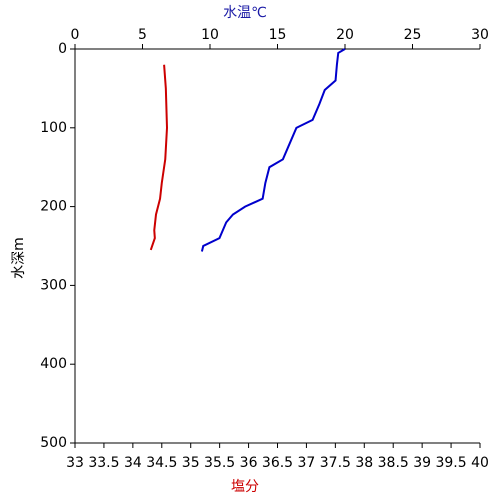 The image size is (500, 500). Describe the element at coordinates (75, 35) in the screenshot. I see `x2-tick-label: 0` at that location.